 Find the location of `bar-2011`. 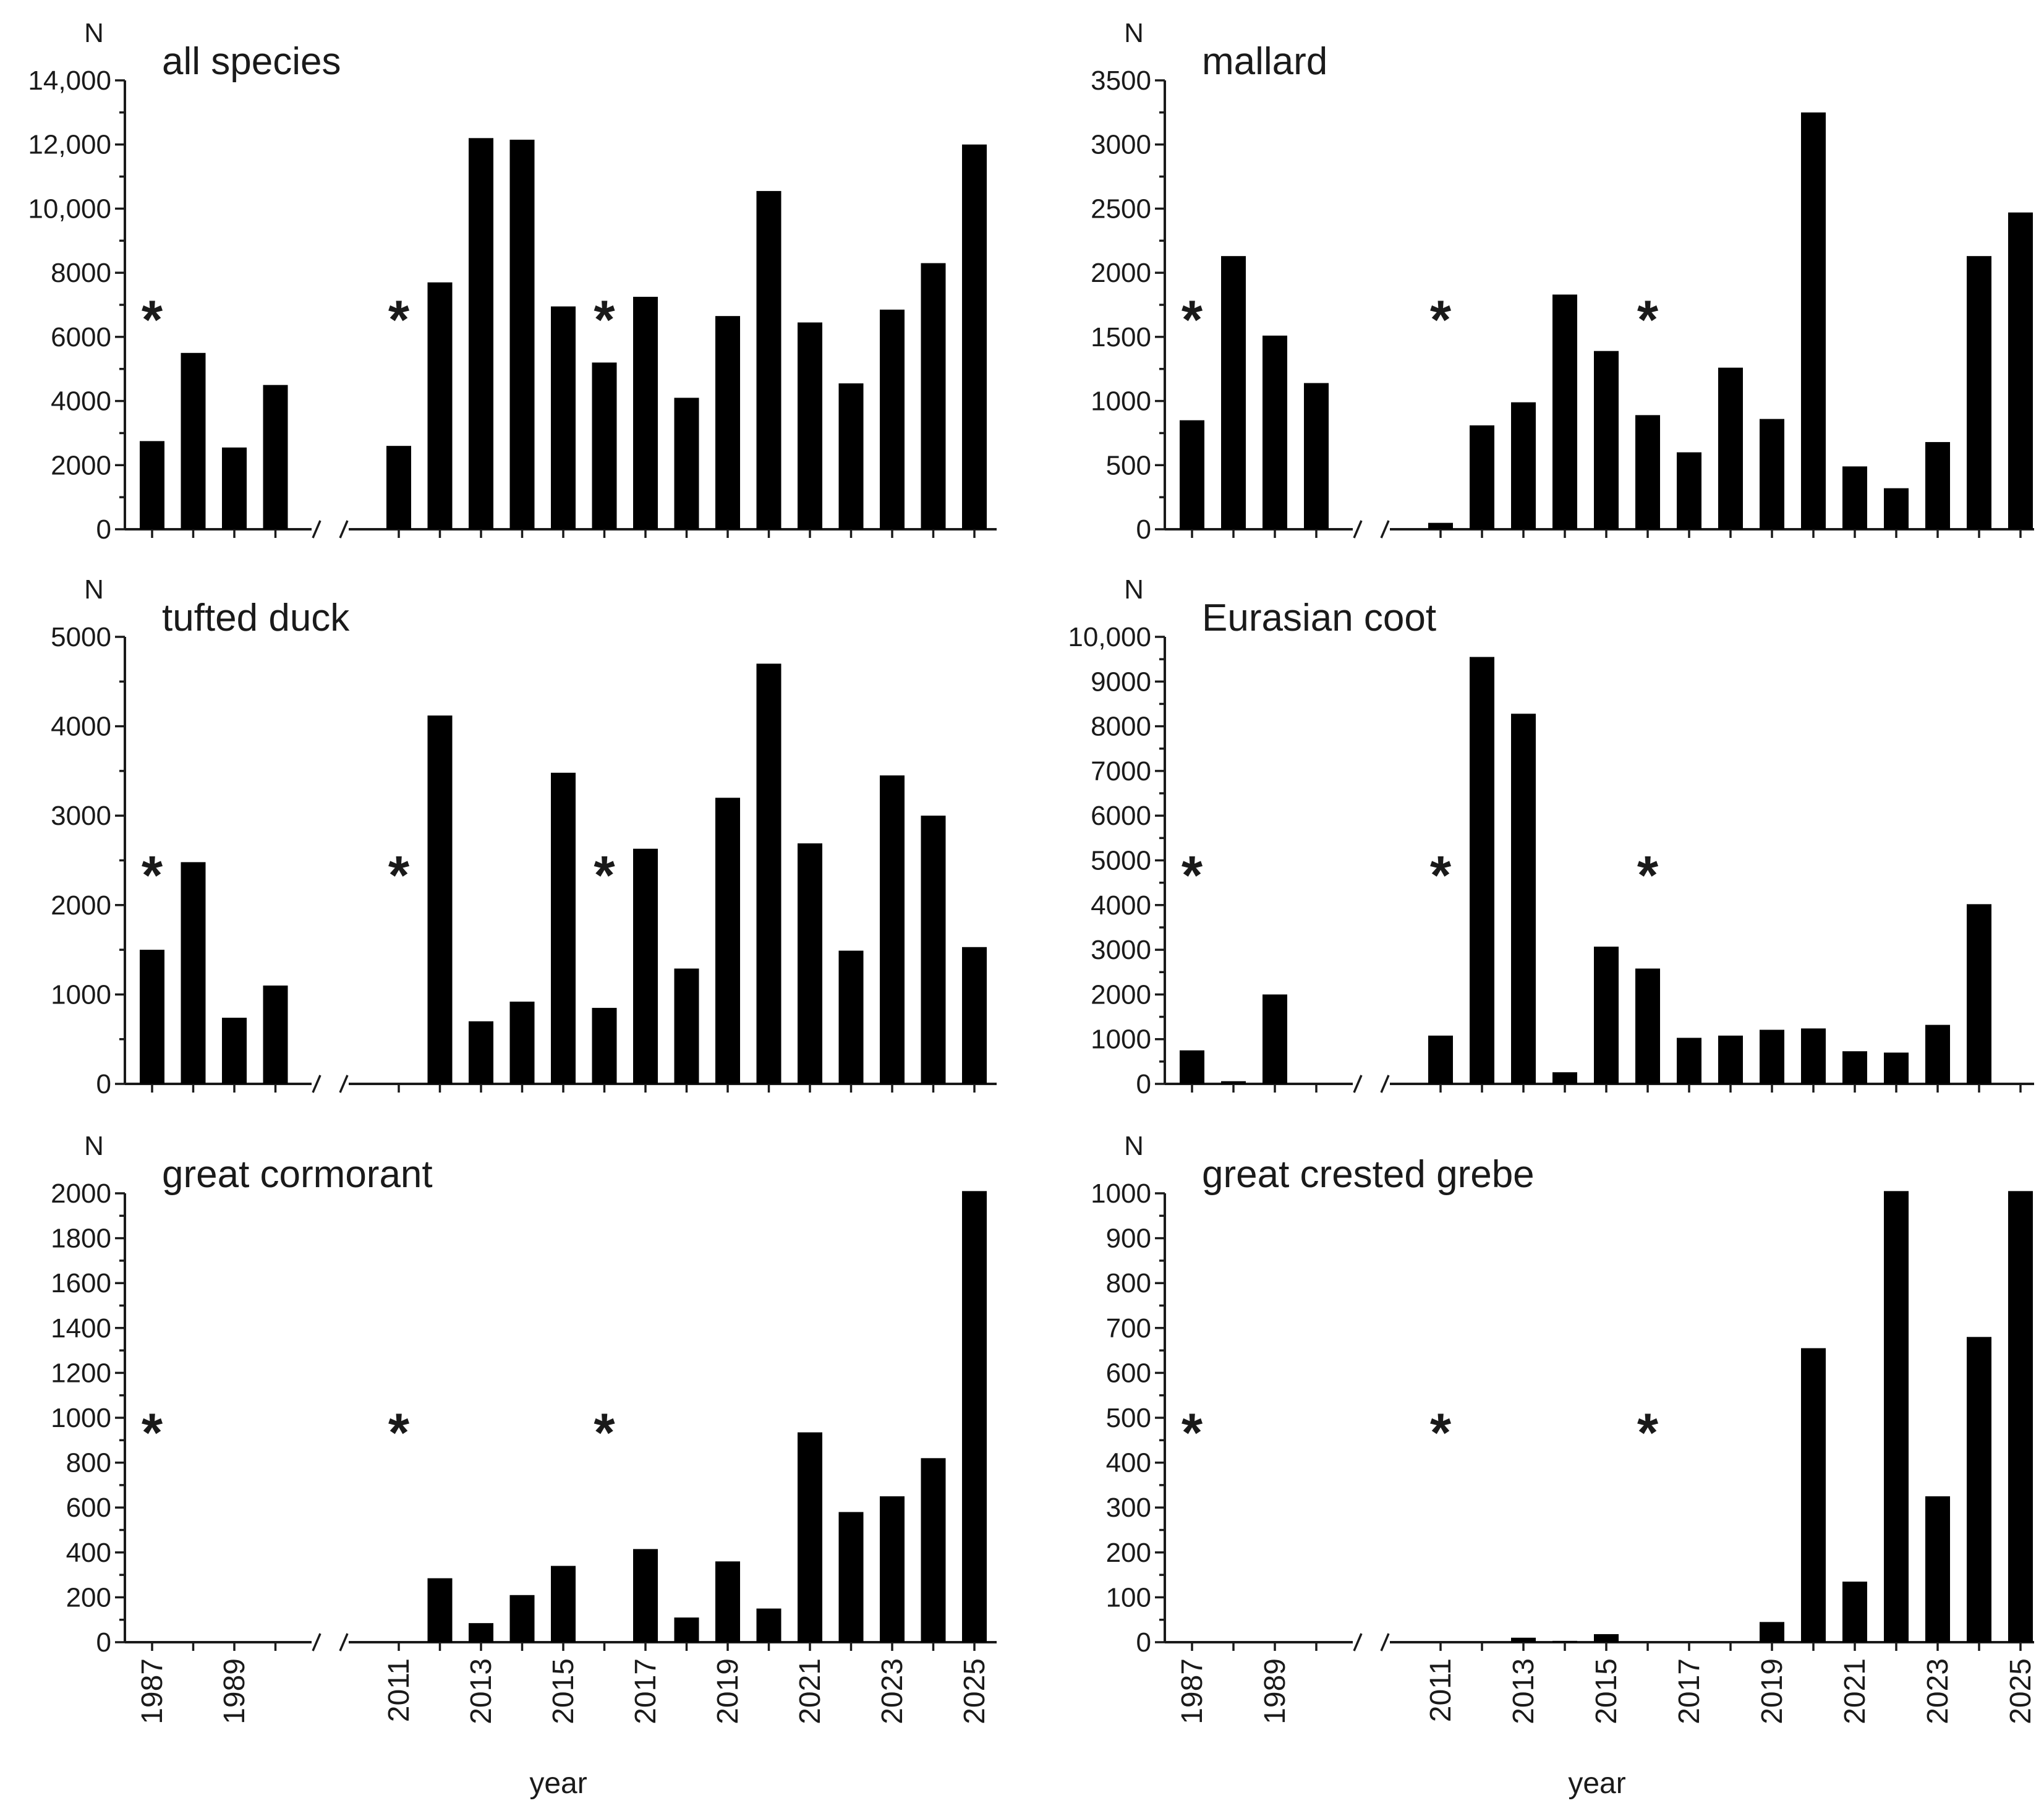

bar-2011 is located at coordinates (1440, 525).